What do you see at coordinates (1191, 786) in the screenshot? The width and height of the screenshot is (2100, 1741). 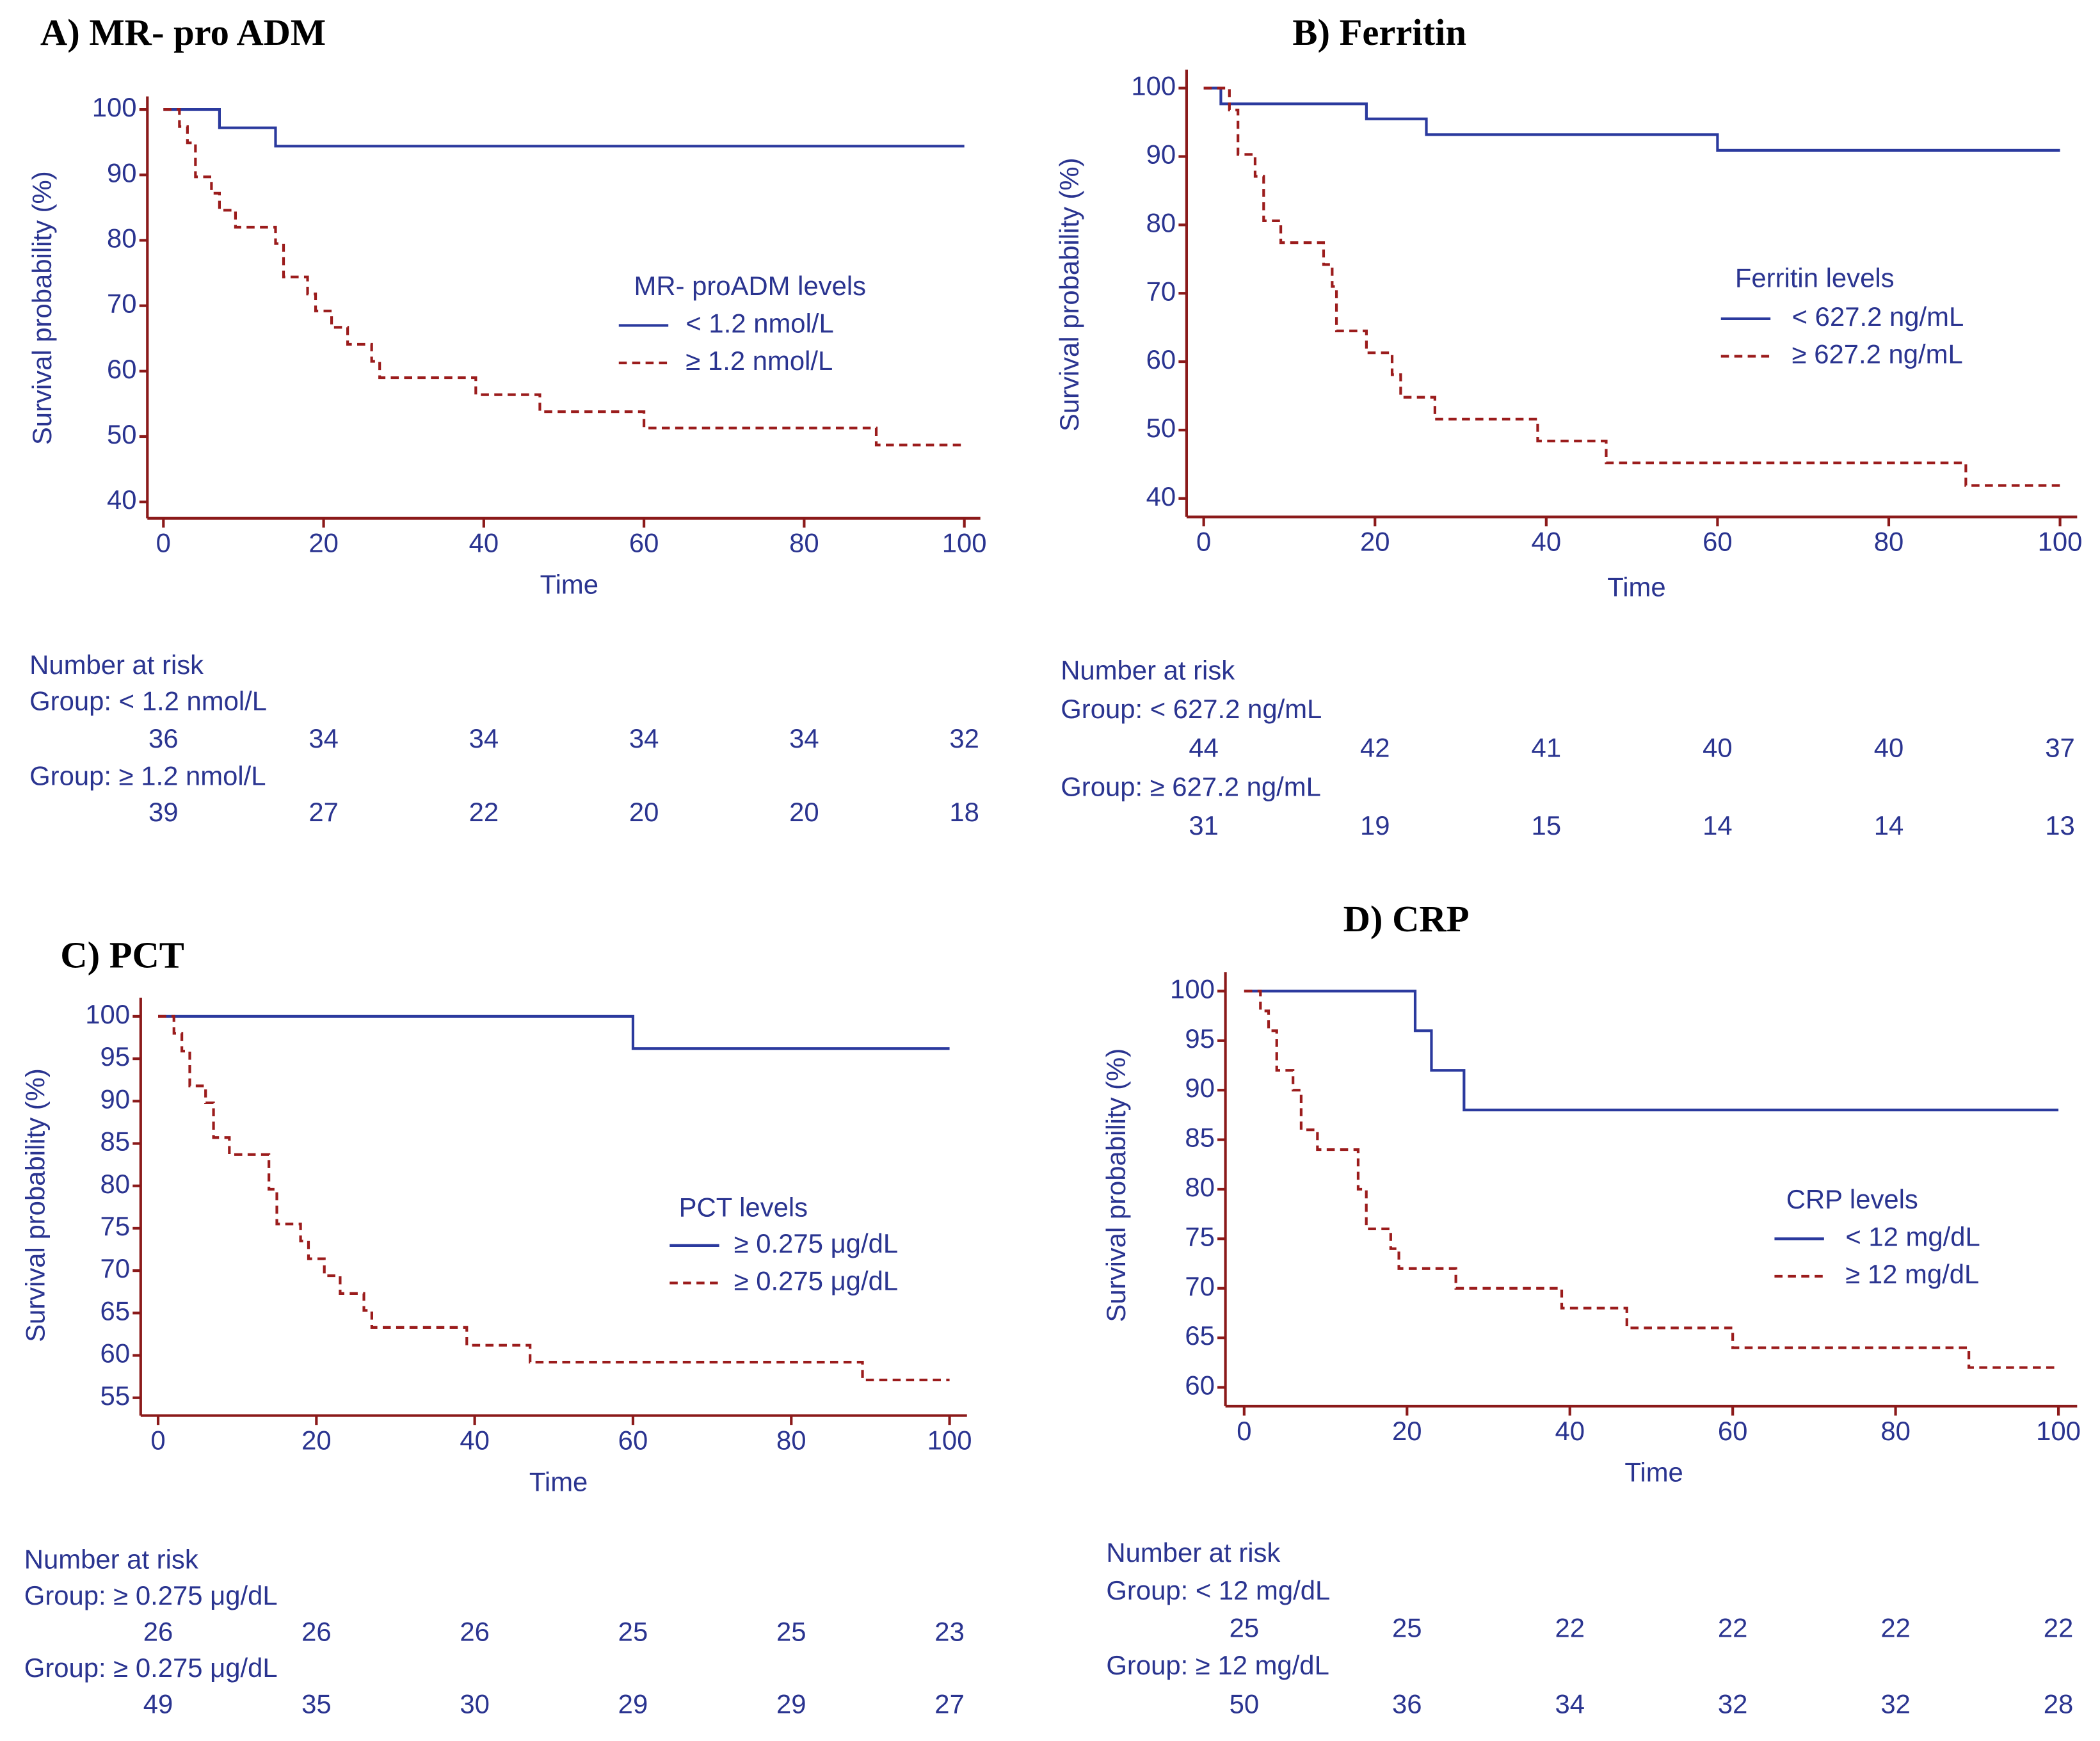 I see `risk-group-label: Group: ≥ 627.2 ng/mL` at bounding box center [1191, 786].